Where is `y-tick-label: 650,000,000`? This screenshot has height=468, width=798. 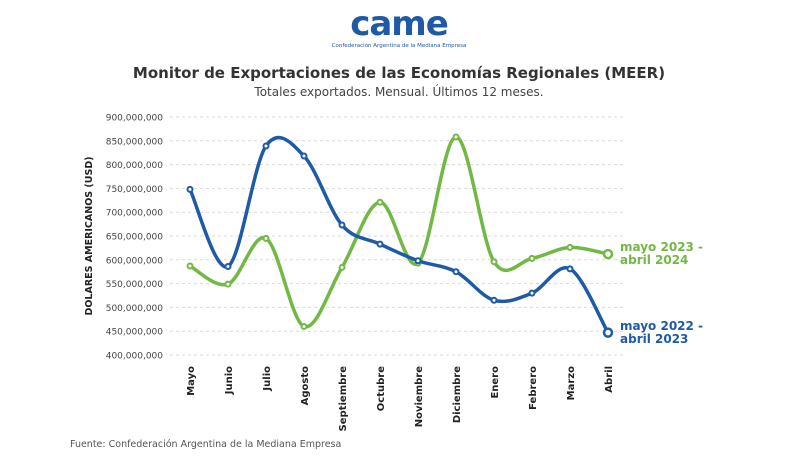
y-tick-label: 650,000,000 is located at coordinates (135, 238).